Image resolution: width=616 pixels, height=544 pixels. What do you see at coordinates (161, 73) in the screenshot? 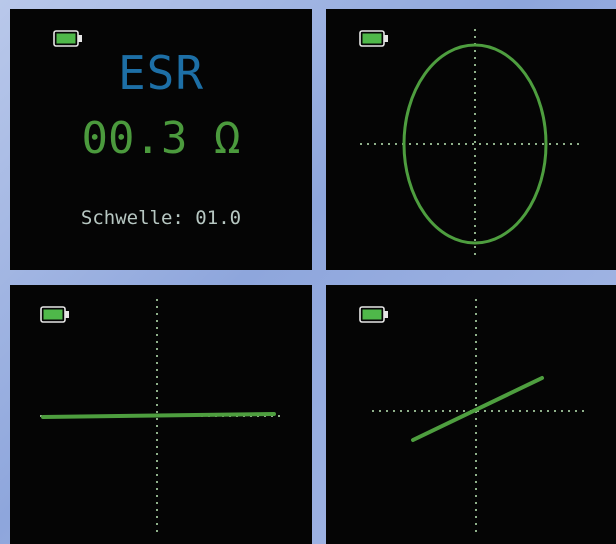
I see `esr-title: ESR` at bounding box center [161, 73].